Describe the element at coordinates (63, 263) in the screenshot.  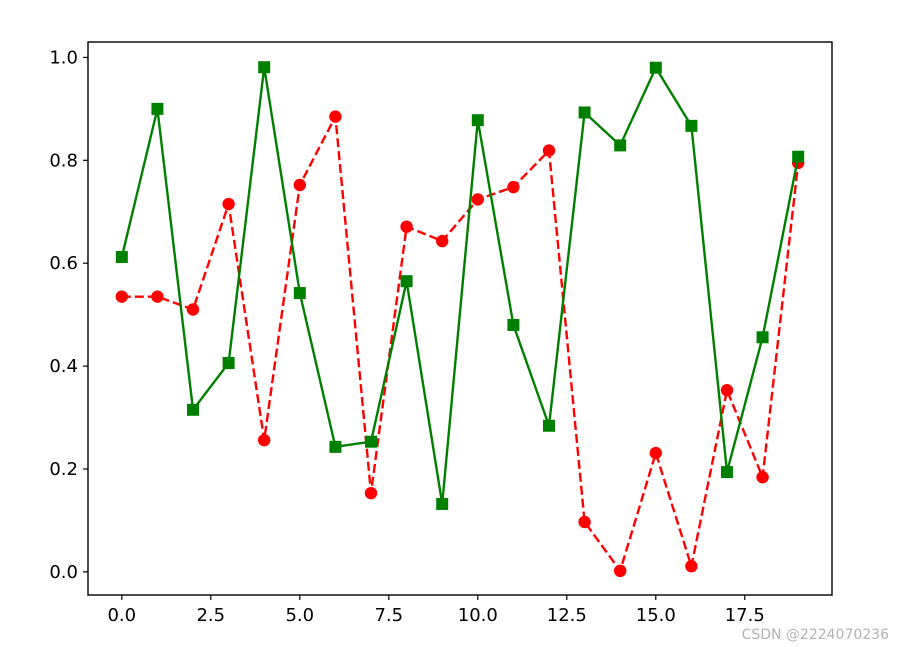
I see `y-tick-label: 0.6` at that location.